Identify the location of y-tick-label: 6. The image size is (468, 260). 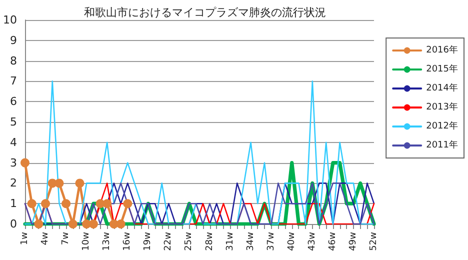
(13, 101).